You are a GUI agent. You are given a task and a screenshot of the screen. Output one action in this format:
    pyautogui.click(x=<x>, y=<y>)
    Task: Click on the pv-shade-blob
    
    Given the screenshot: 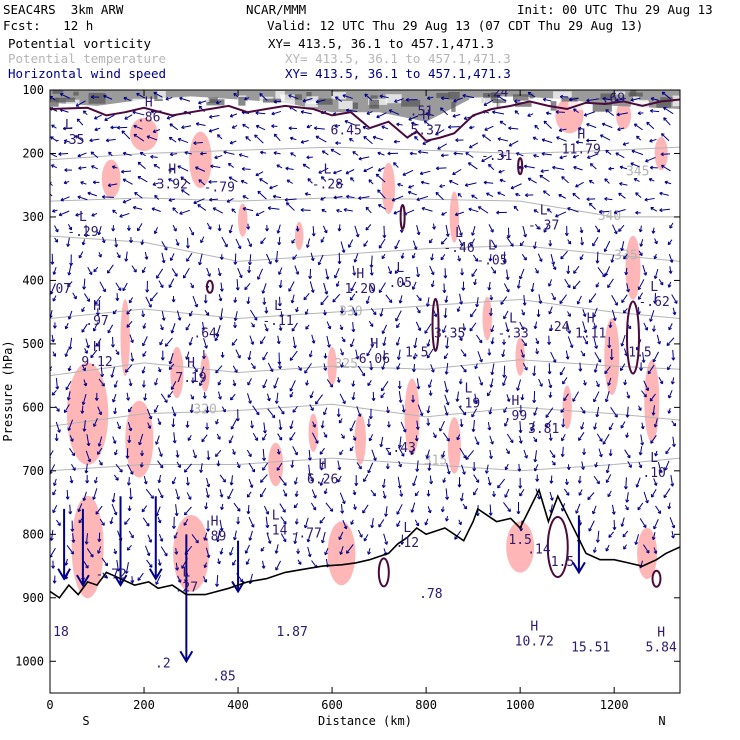 What is the action you would take?
    pyautogui.click(x=205, y=372)
    